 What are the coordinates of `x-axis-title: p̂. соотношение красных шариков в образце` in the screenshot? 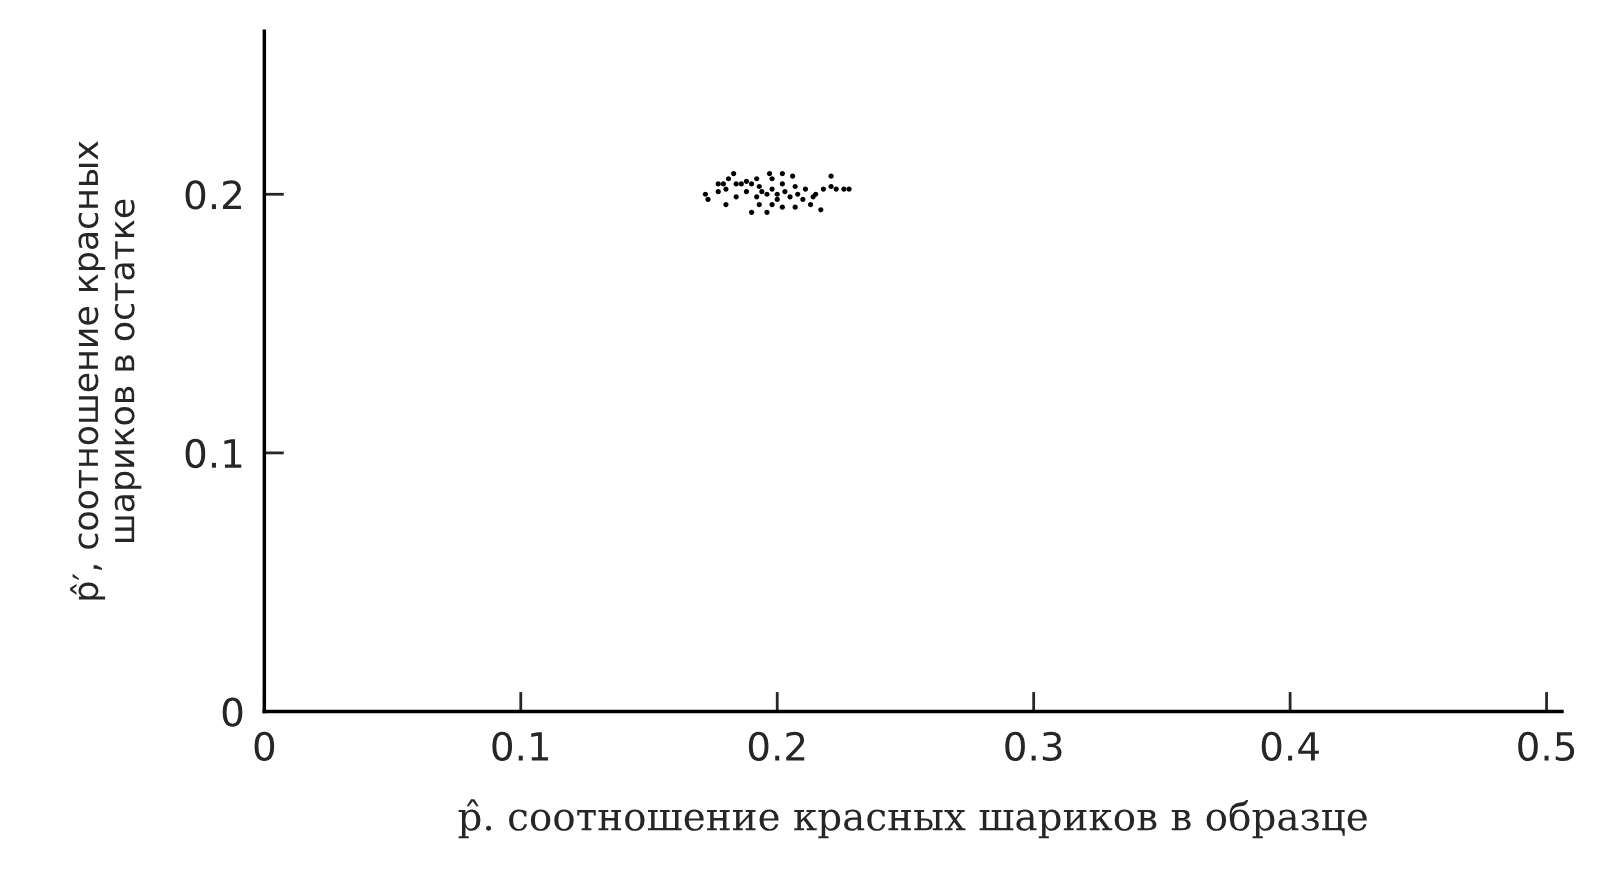 It's located at (912, 819).